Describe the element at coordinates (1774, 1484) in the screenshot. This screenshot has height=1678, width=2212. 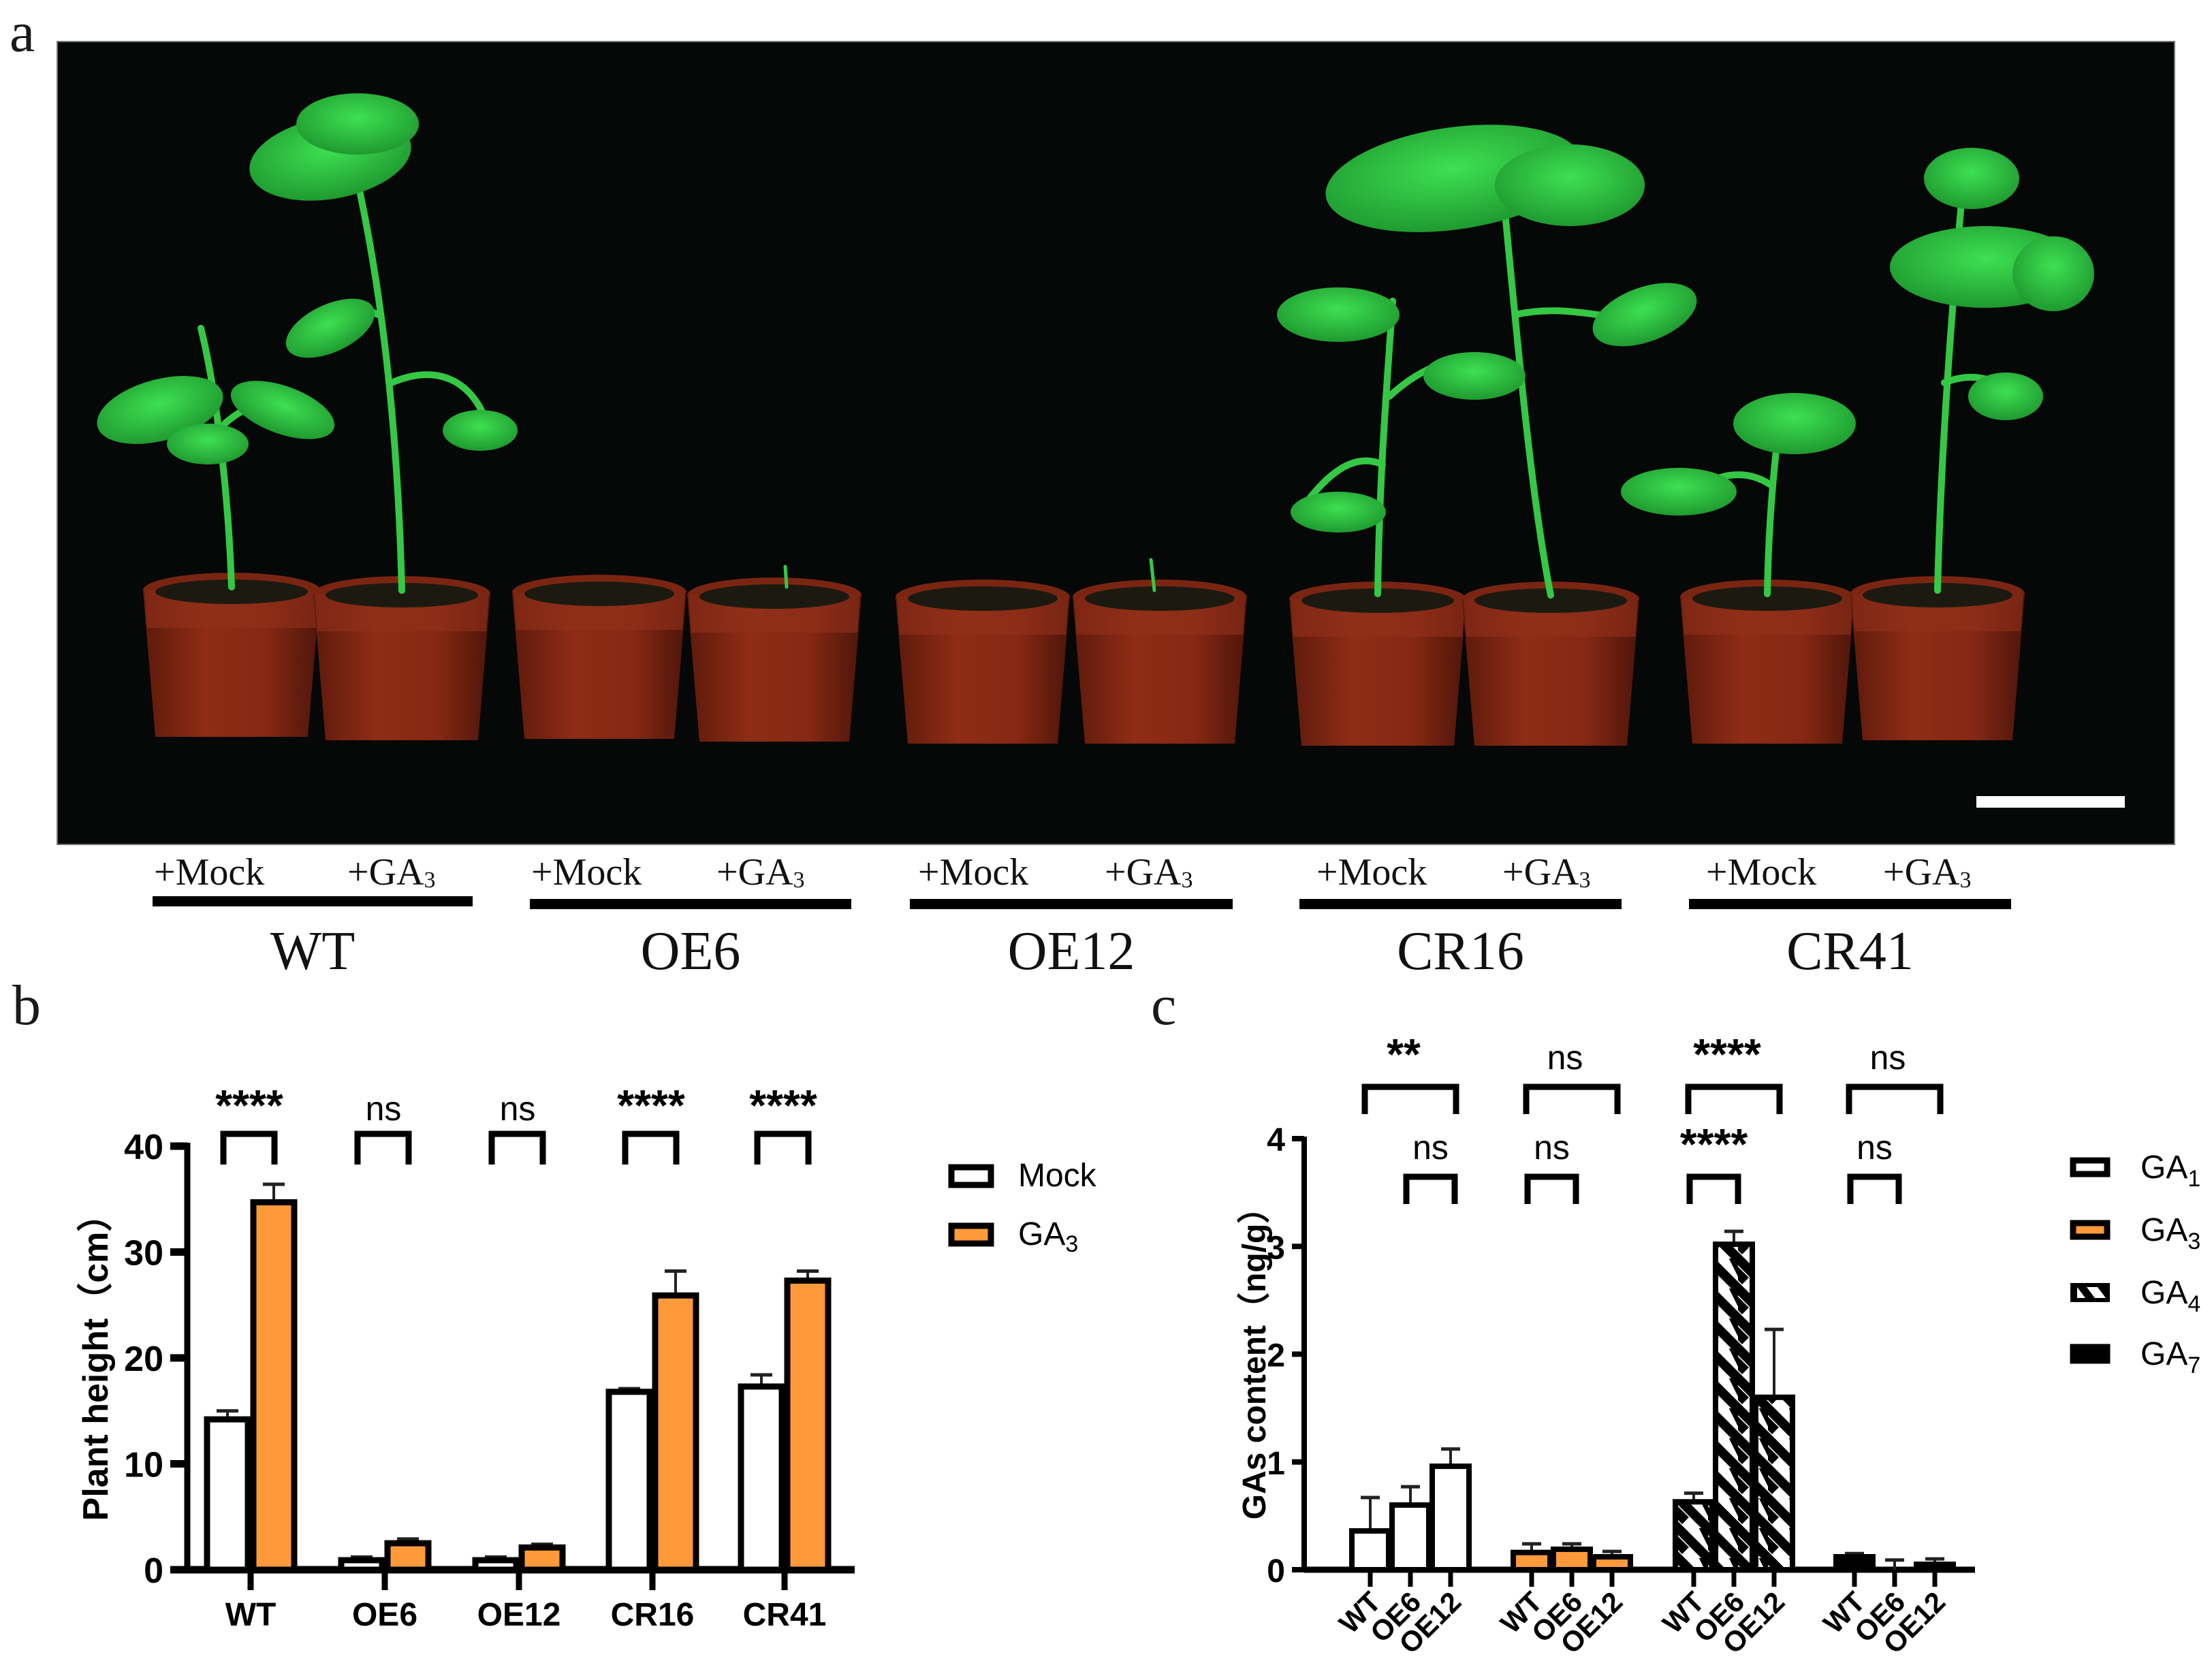
I see `bar-ga4-oe12` at that location.